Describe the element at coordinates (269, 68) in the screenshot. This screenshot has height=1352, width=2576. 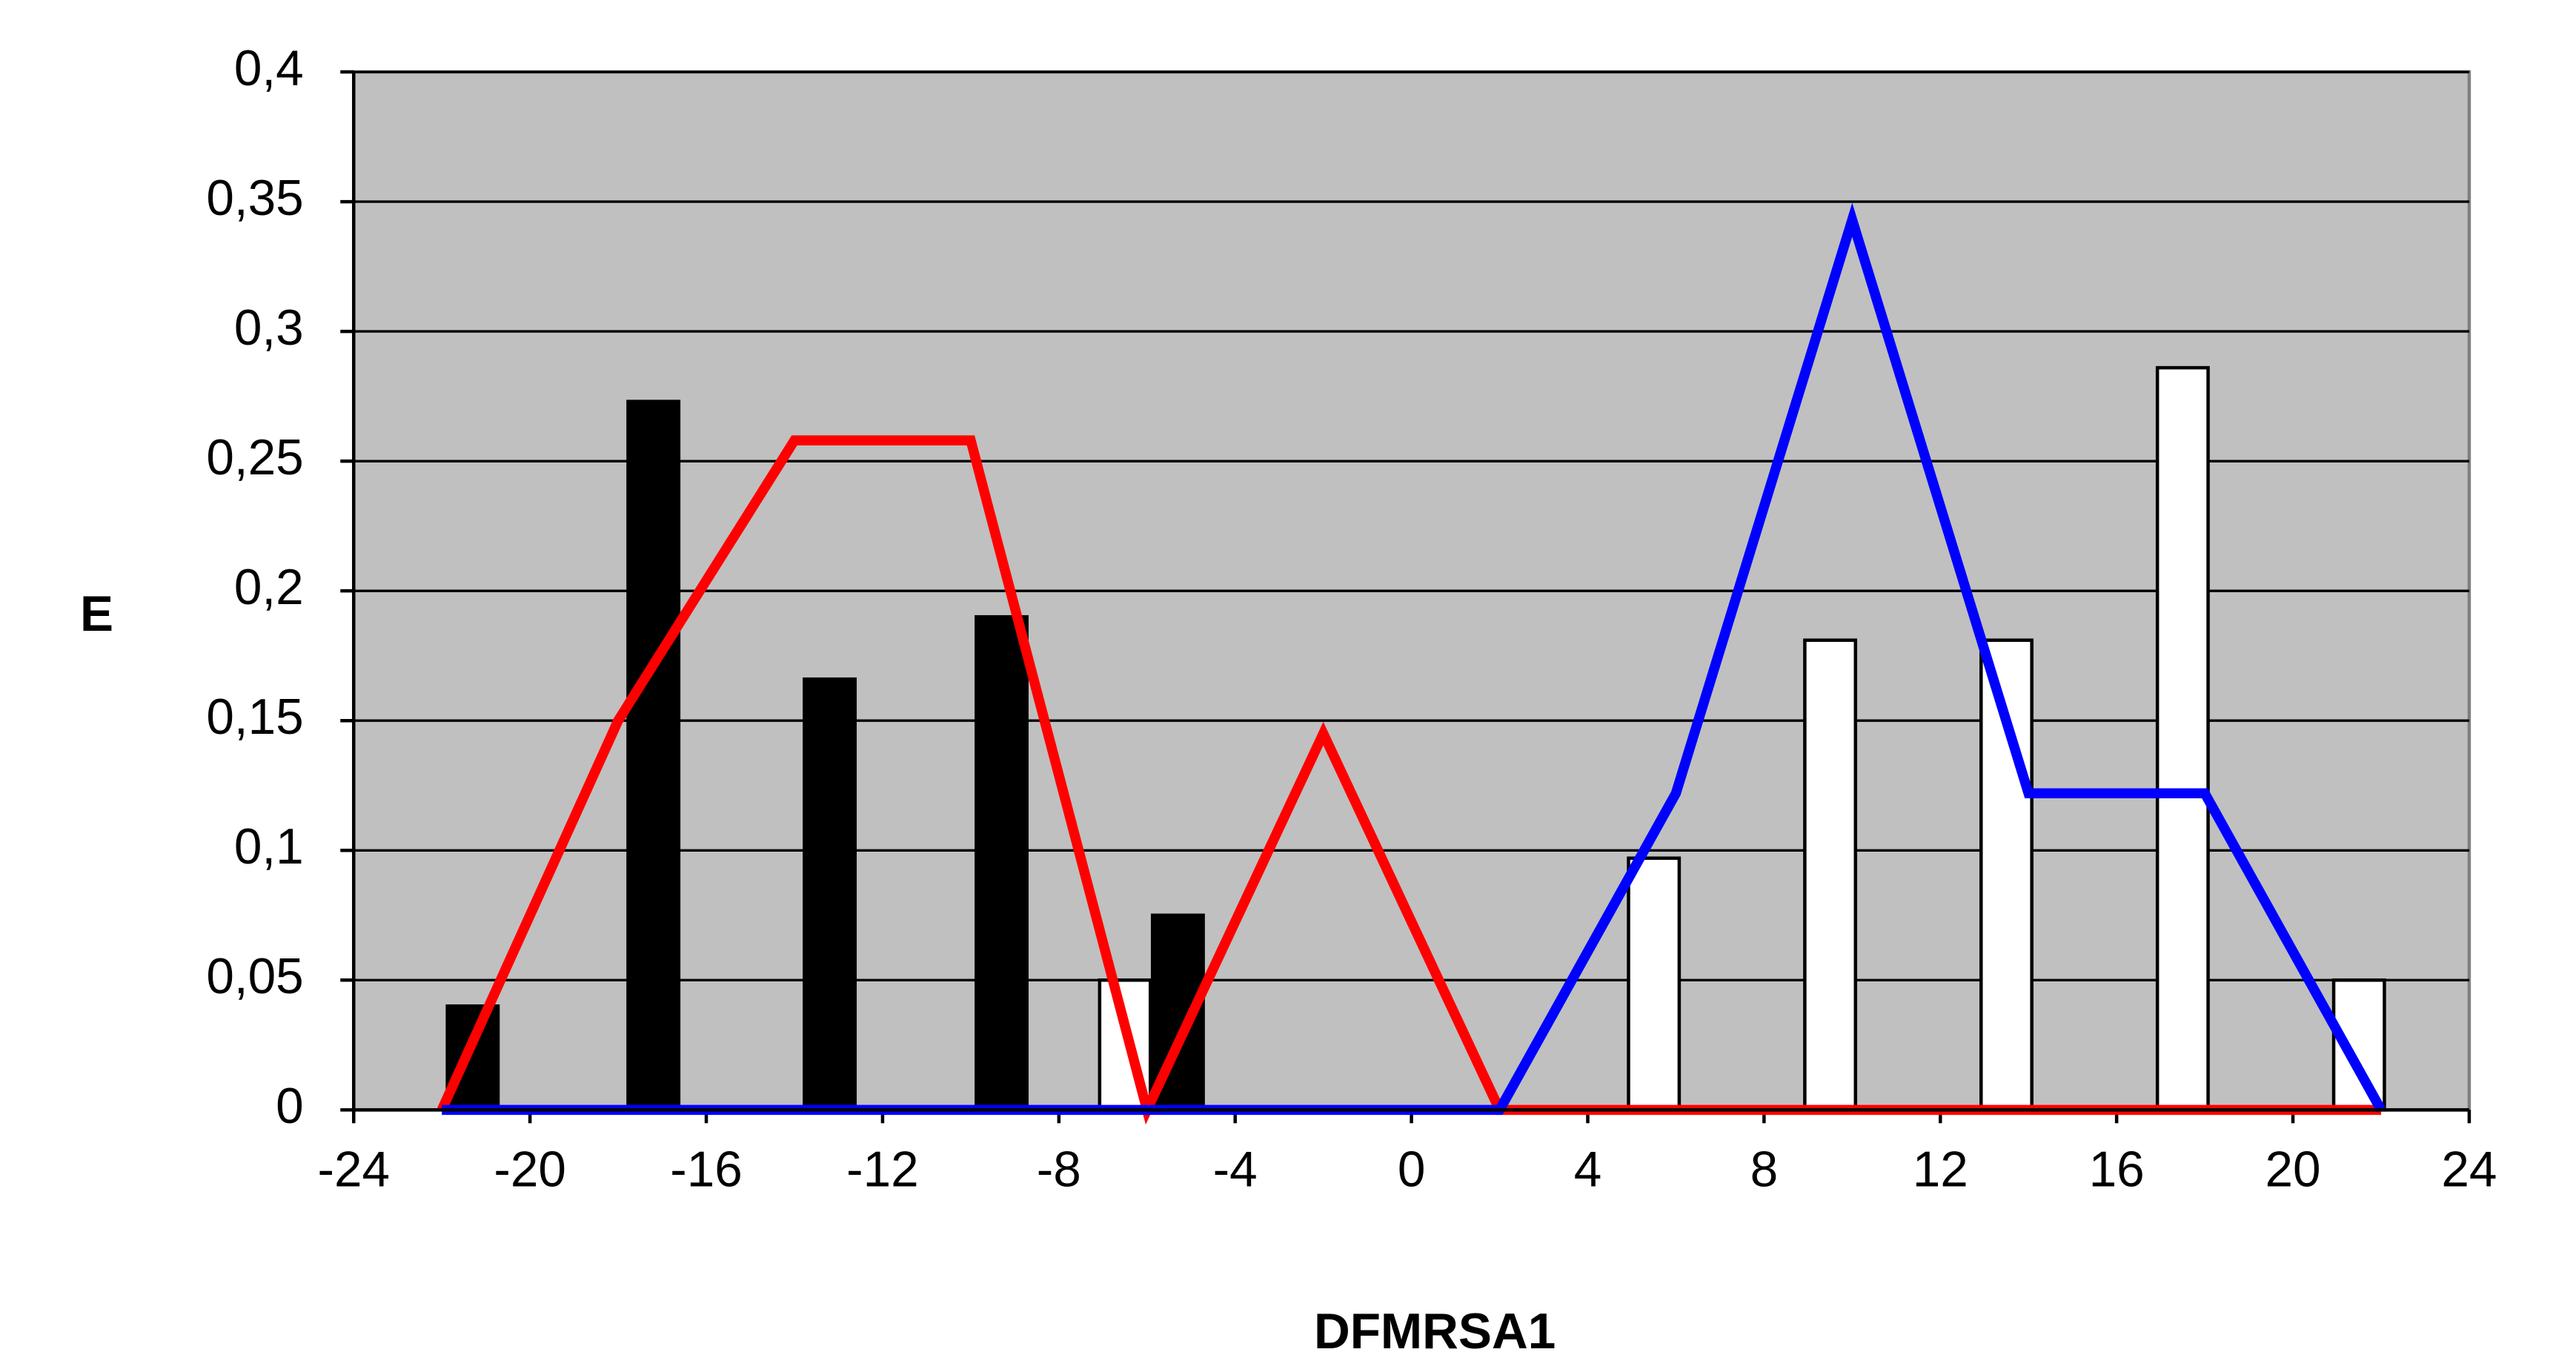
I see `y-tick-label: 0,4` at that location.